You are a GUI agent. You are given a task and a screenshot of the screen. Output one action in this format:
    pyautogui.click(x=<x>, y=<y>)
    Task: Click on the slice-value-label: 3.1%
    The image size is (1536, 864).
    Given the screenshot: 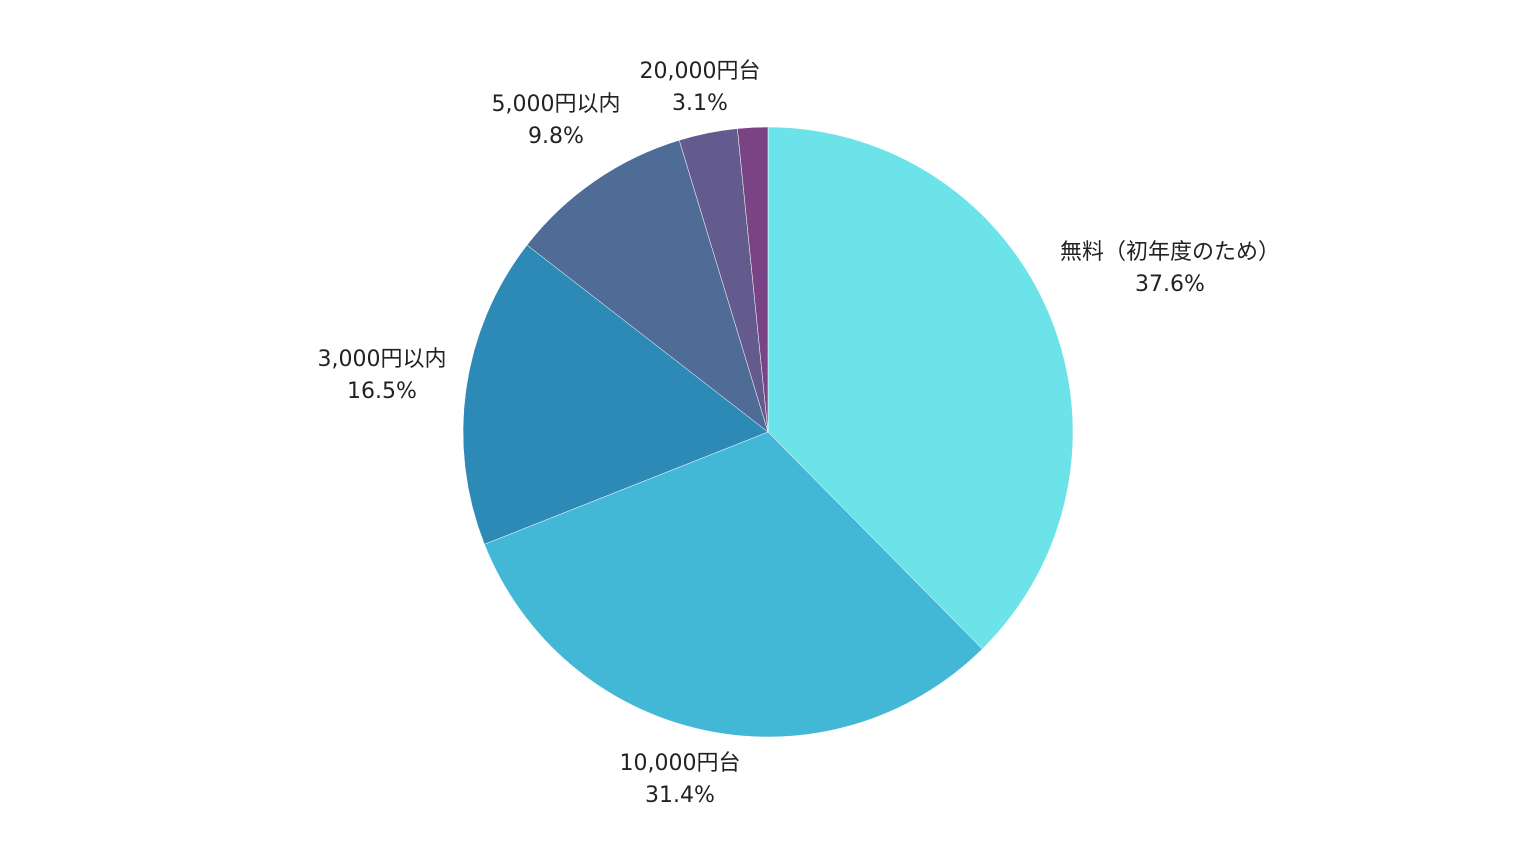 What is the action you would take?
    pyautogui.click(x=700, y=103)
    